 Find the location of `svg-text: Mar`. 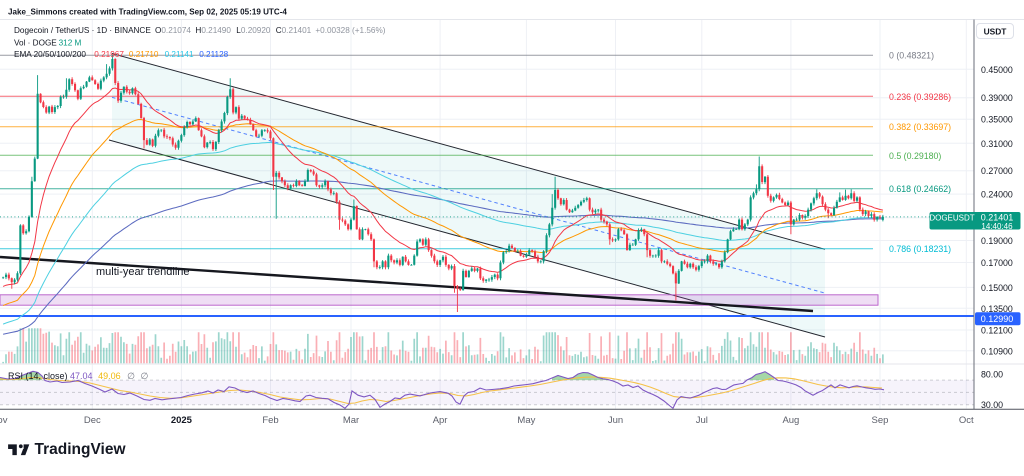

svg-text: Mar is located at coordinates (351, 420).